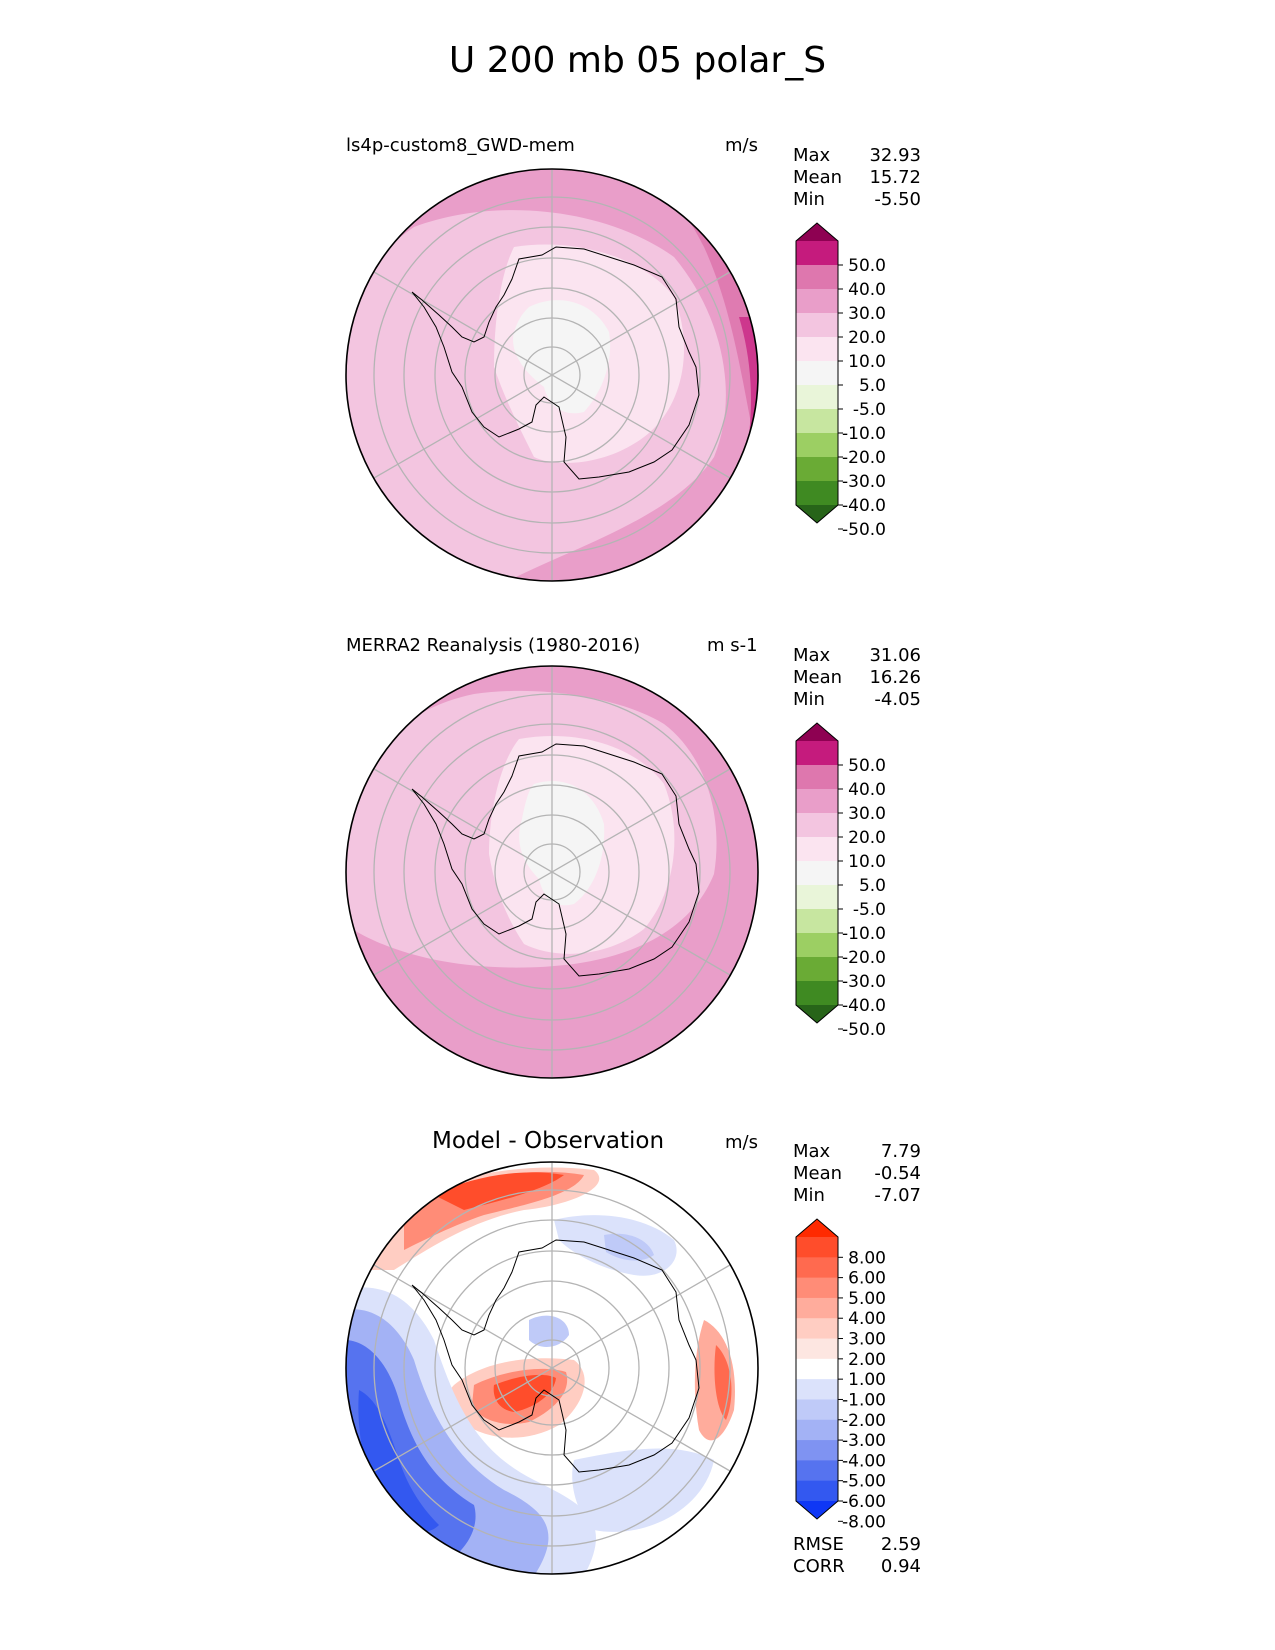  What do you see at coordinates (867, 1360) in the screenshot?
I see `colorbar-tick-label: 2.00` at bounding box center [867, 1360].